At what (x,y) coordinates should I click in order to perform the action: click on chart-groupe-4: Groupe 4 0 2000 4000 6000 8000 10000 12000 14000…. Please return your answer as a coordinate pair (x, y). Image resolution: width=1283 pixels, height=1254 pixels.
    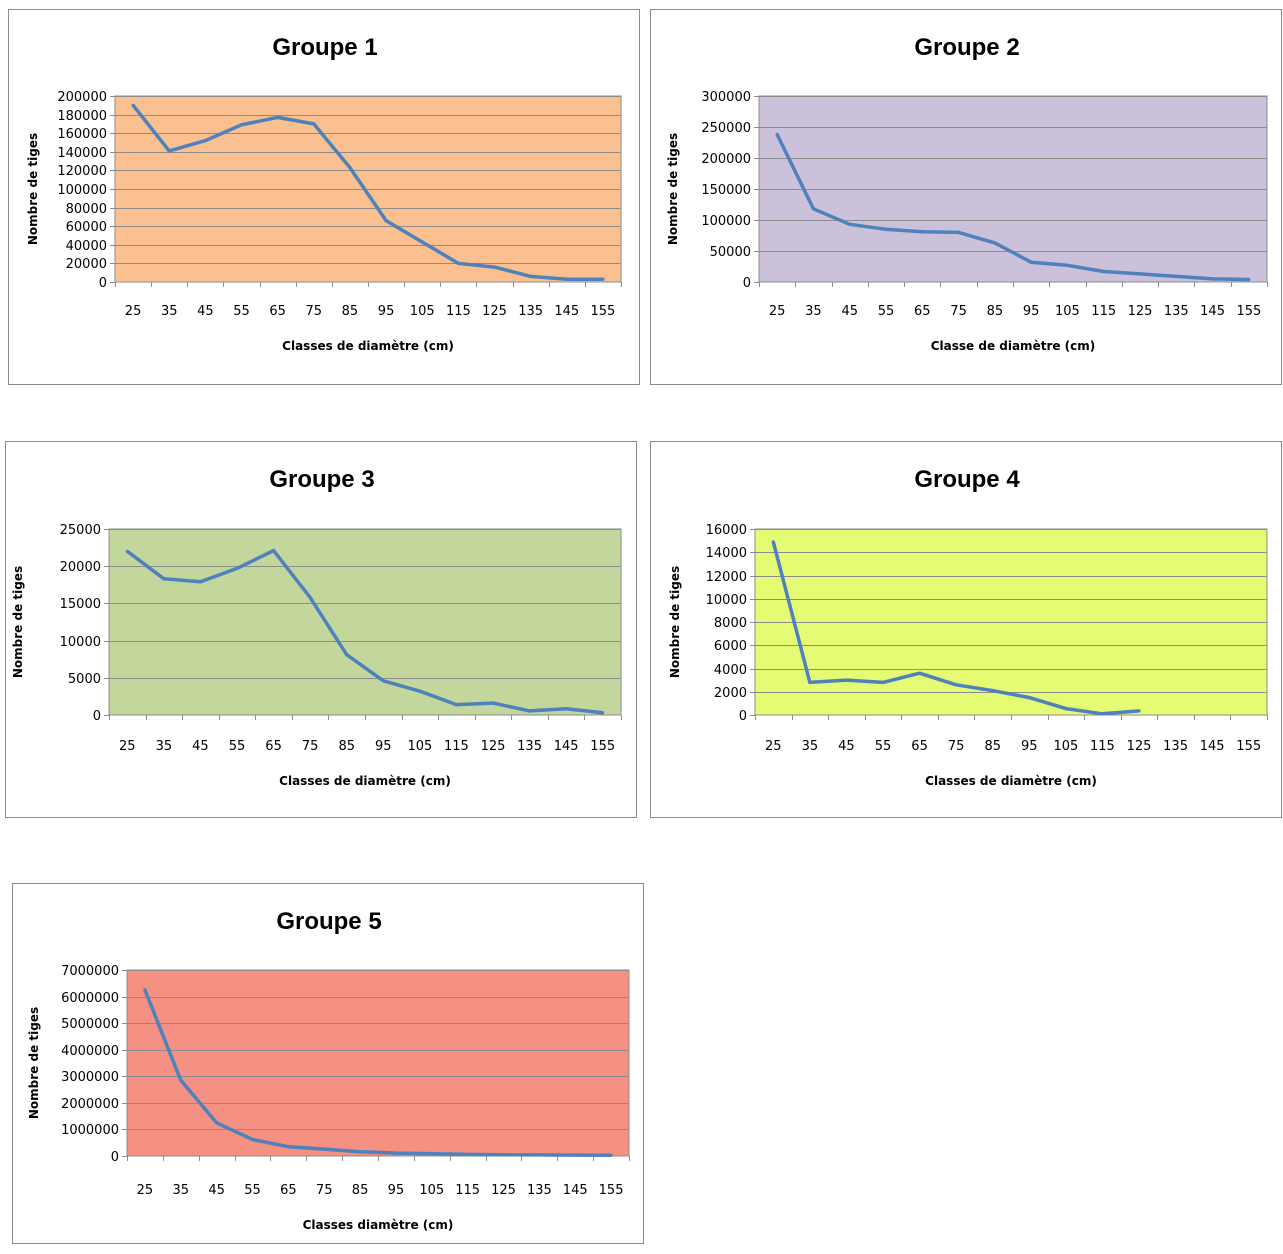
    Looking at the image, I should click on (966, 629).